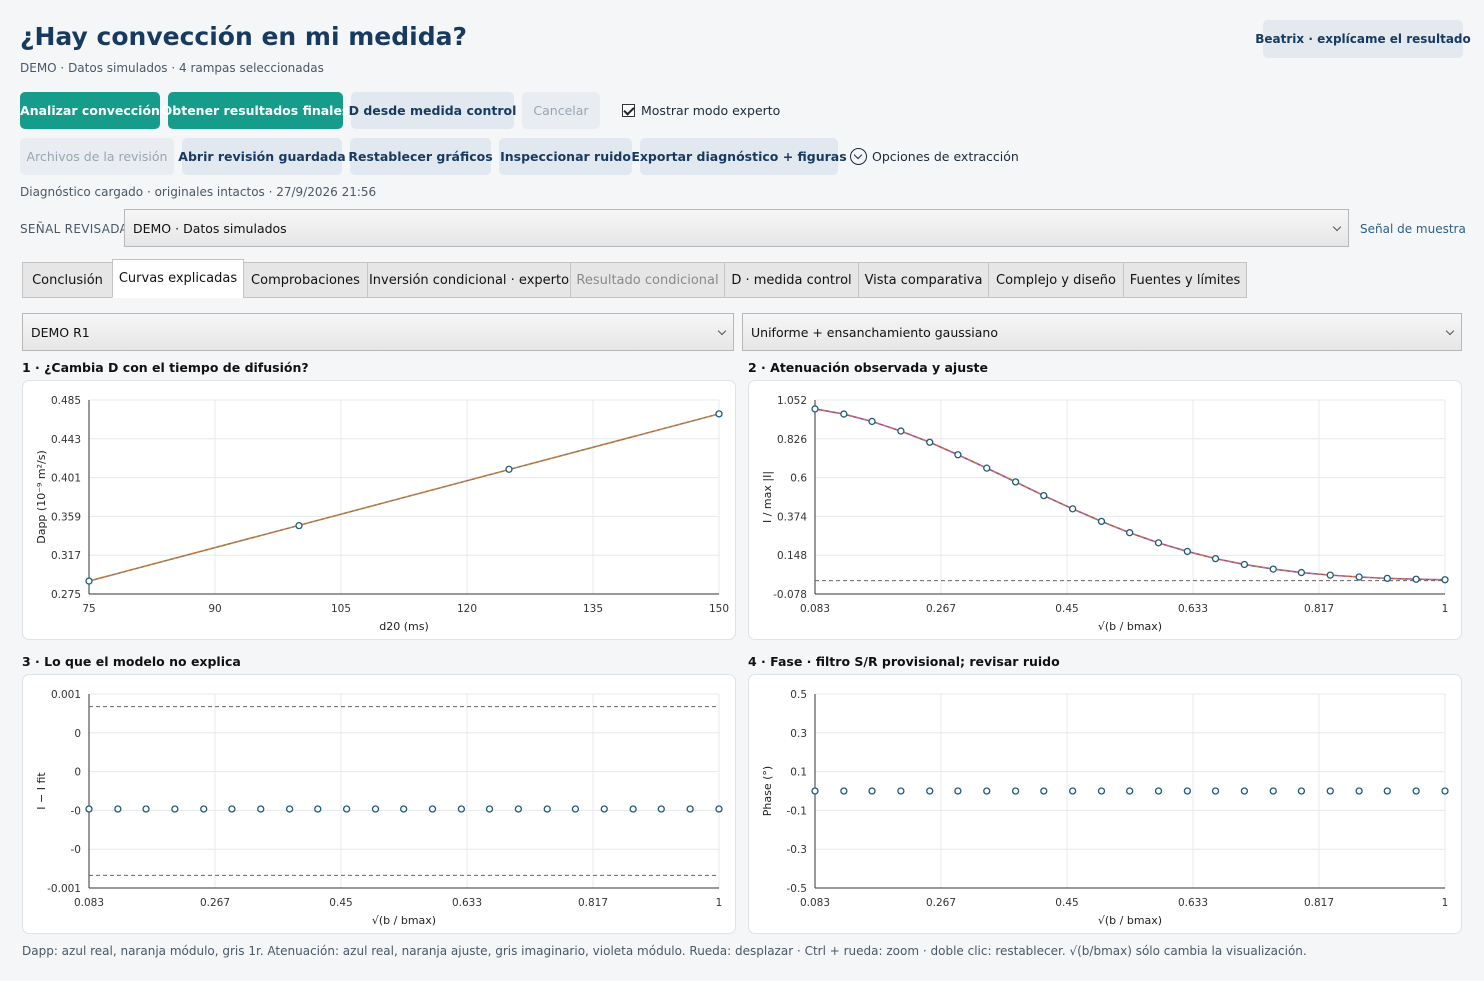  I want to click on expert-mode-toggle: Mostrar modo experto, so click(701, 110).